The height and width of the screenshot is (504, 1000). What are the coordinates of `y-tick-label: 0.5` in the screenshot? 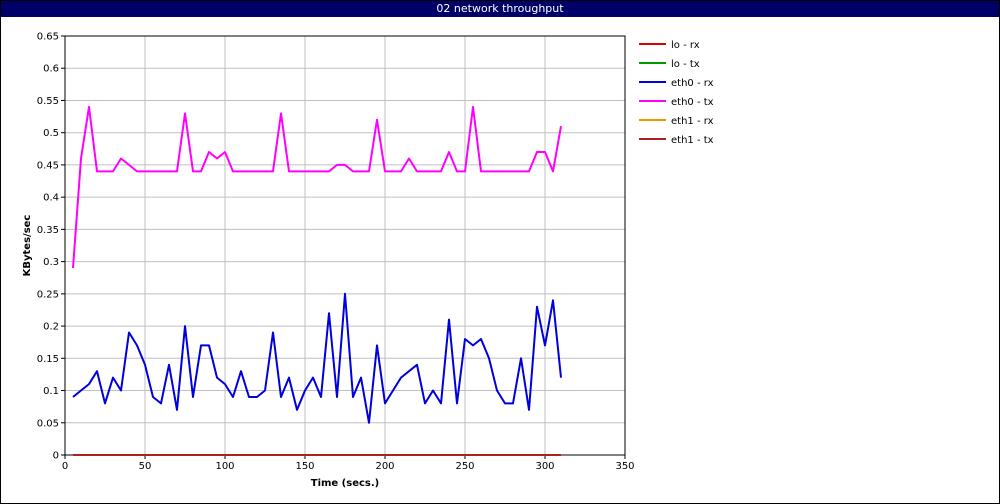 It's located at (51, 133).